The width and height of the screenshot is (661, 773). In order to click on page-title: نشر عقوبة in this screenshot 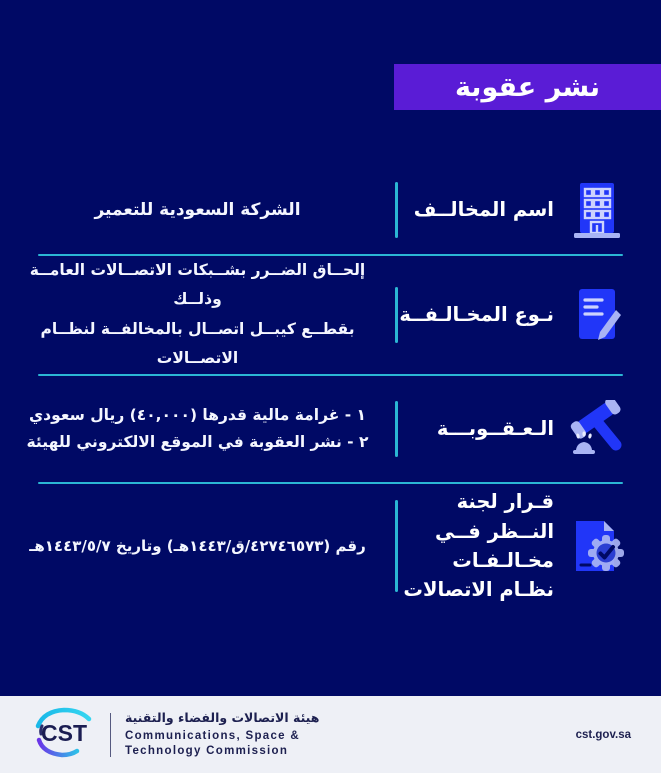, I will do `click(527, 87)`.